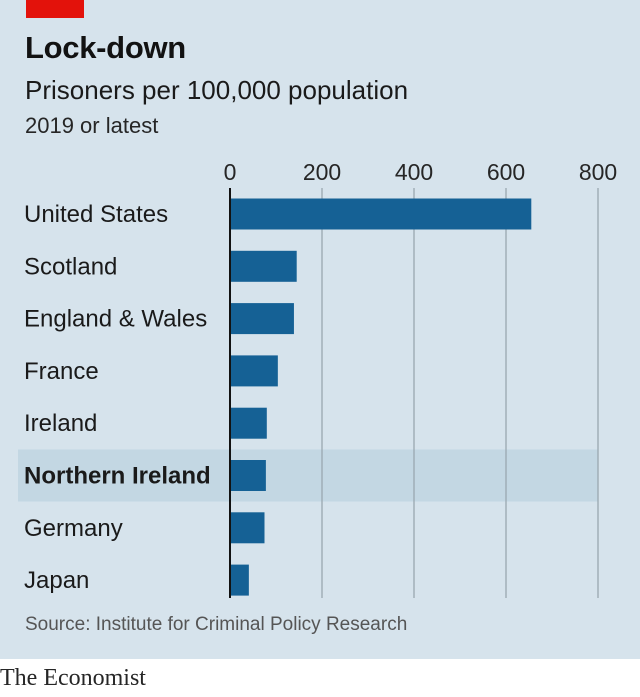  What do you see at coordinates (414, 172) in the screenshot?
I see `x-tick-label: 400` at bounding box center [414, 172].